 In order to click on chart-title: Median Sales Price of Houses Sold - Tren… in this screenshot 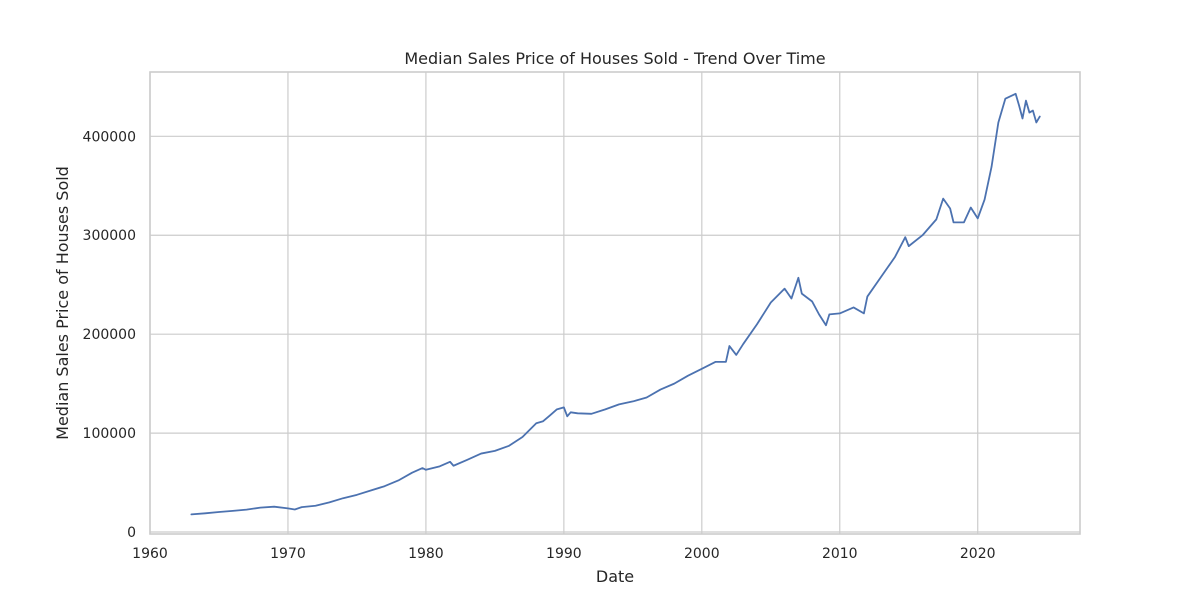, I will do `click(614, 58)`.